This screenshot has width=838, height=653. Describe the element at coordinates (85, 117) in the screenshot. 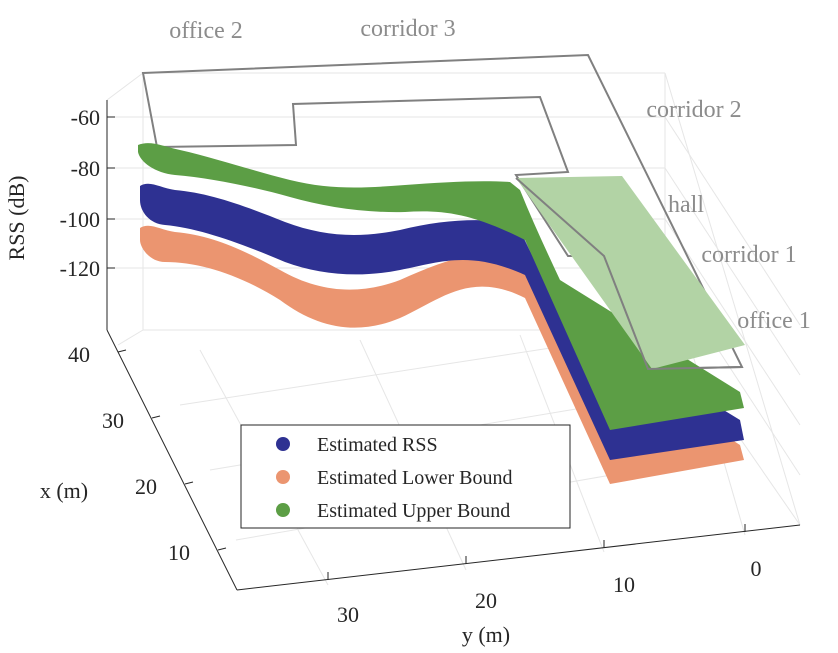

I see `z-tick-label: -60` at that location.